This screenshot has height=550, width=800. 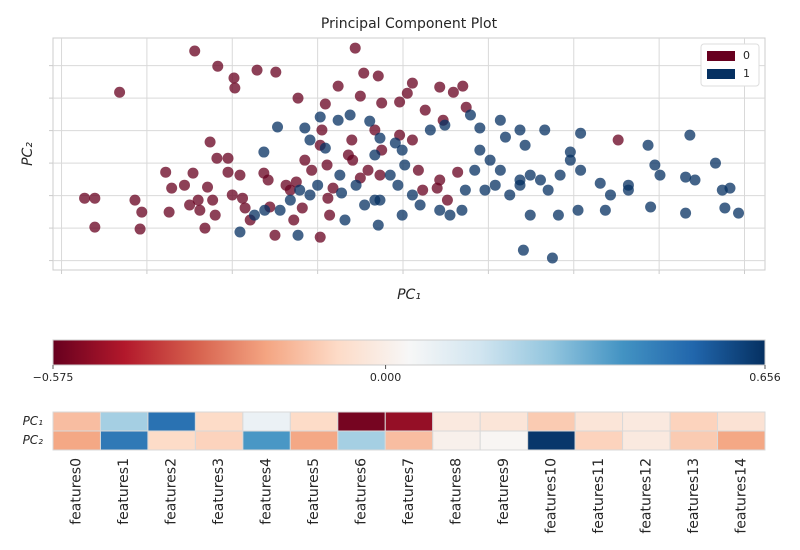 What do you see at coordinates (267, 491) in the screenshot?
I see `column-label: features4` at bounding box center [267, 491].